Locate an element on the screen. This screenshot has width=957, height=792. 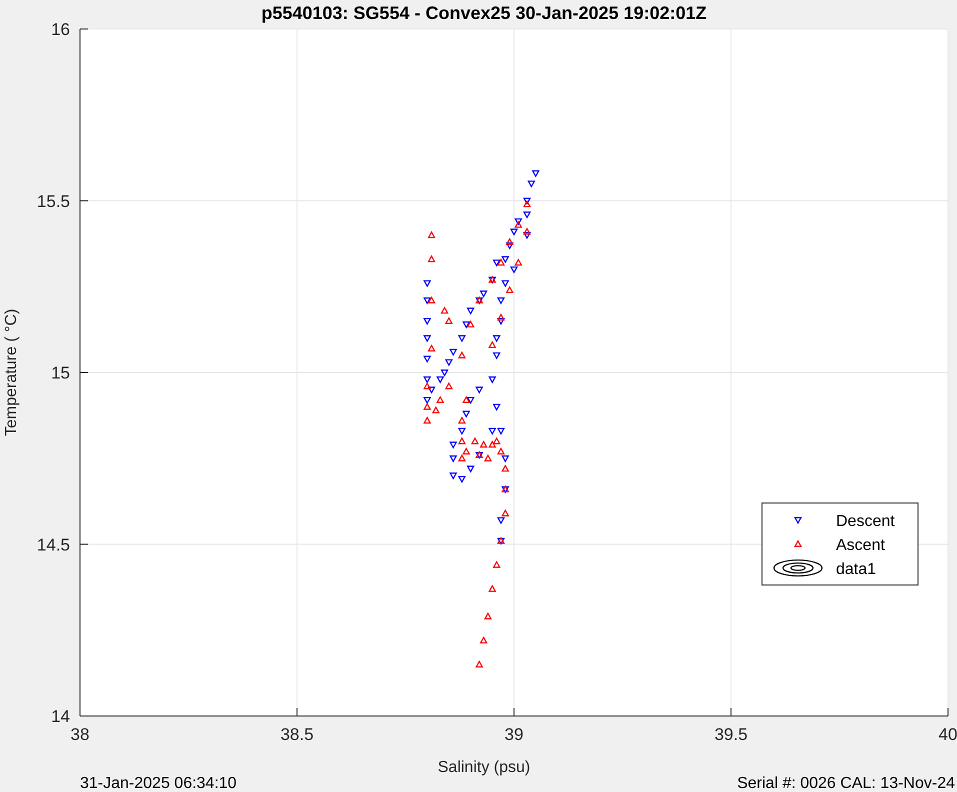
x-tick-label: 38.5 is located at coordinates (297, 734).